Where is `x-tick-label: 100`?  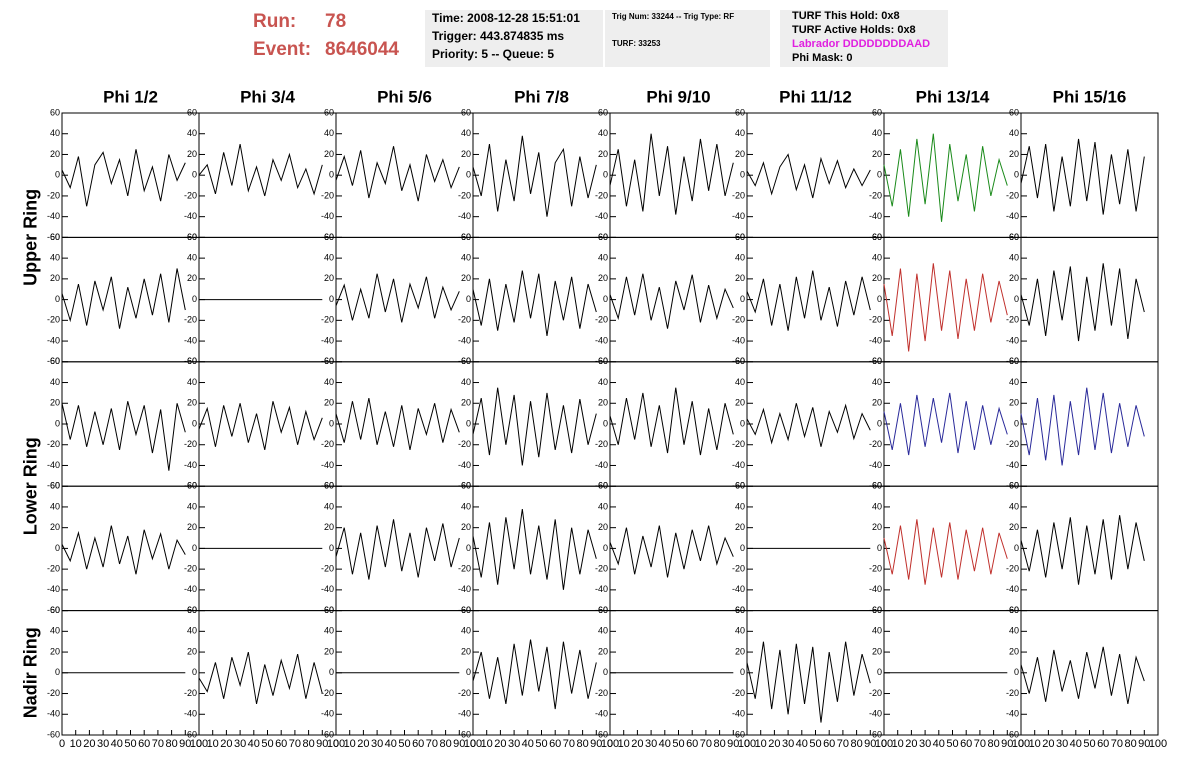
x-tick-label: 100 is located at coordinates (473, 744).